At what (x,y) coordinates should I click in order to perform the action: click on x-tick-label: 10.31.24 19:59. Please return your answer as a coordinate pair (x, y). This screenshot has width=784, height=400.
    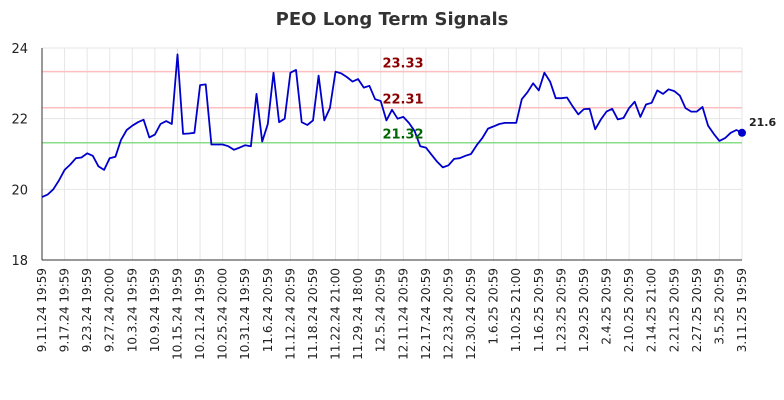
    Looking at the image, I should click on (245, 314).